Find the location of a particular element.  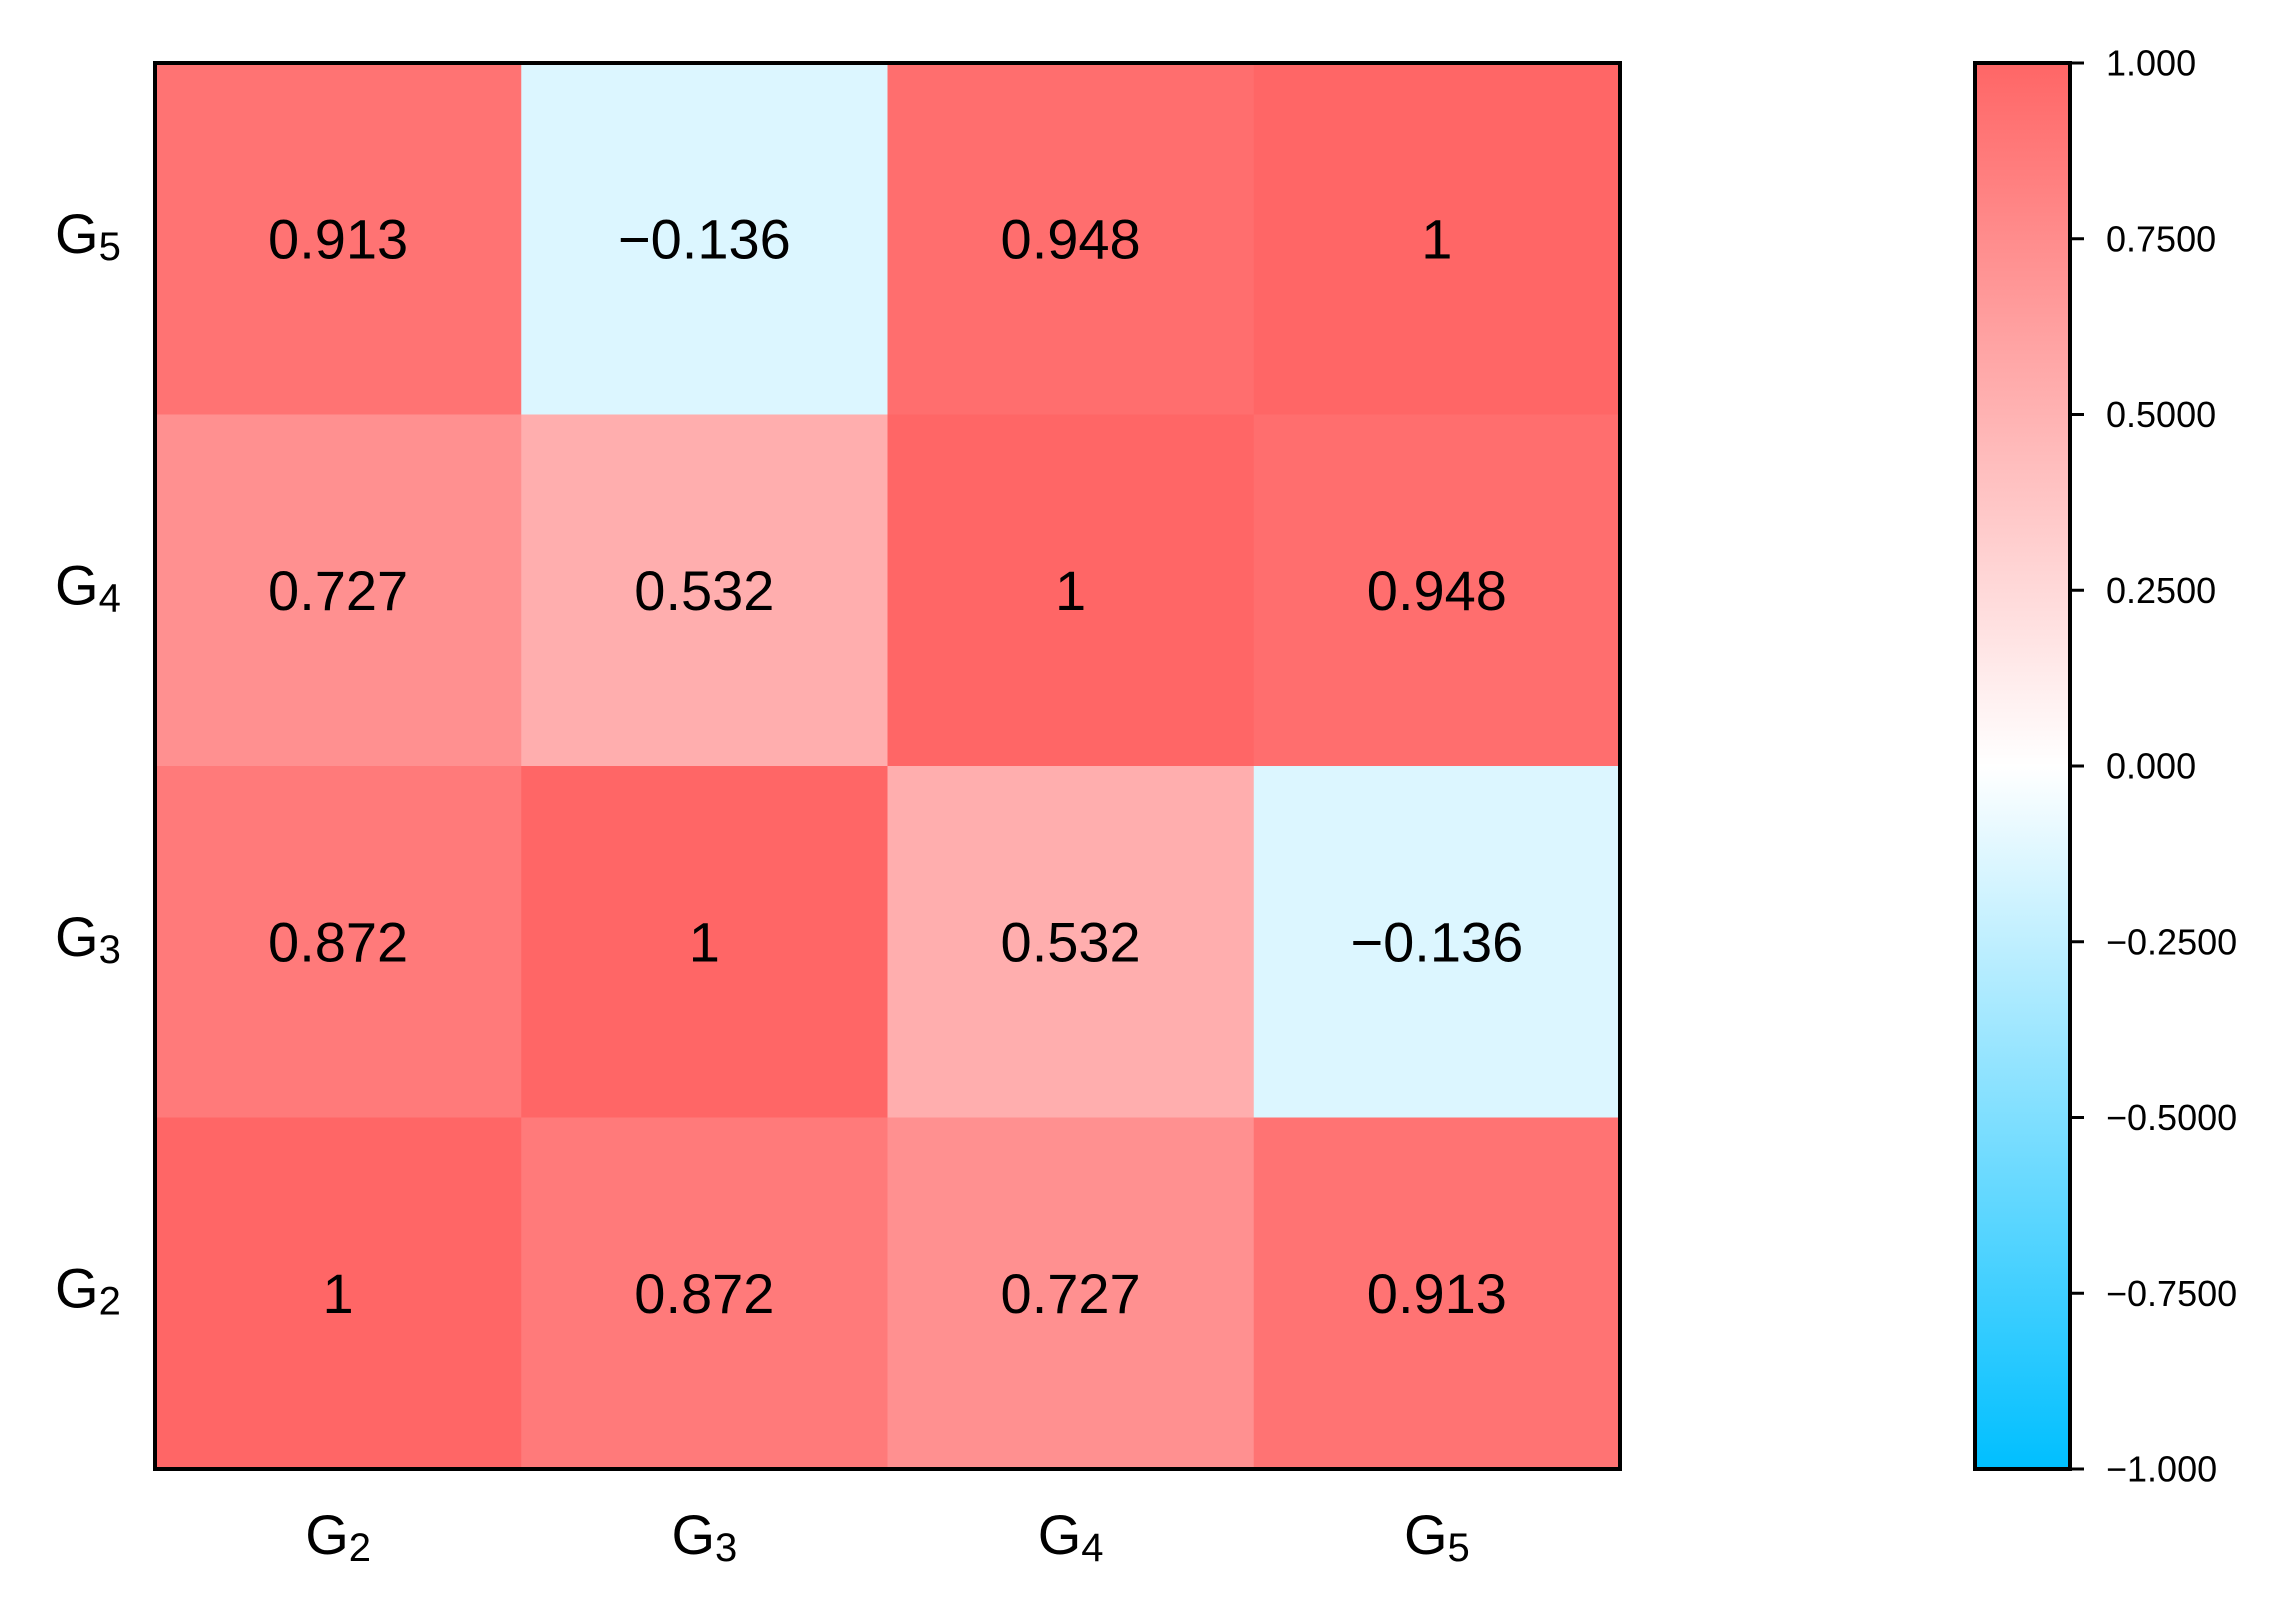

y-tick-label: G3 is located at coordinates (88, 938).